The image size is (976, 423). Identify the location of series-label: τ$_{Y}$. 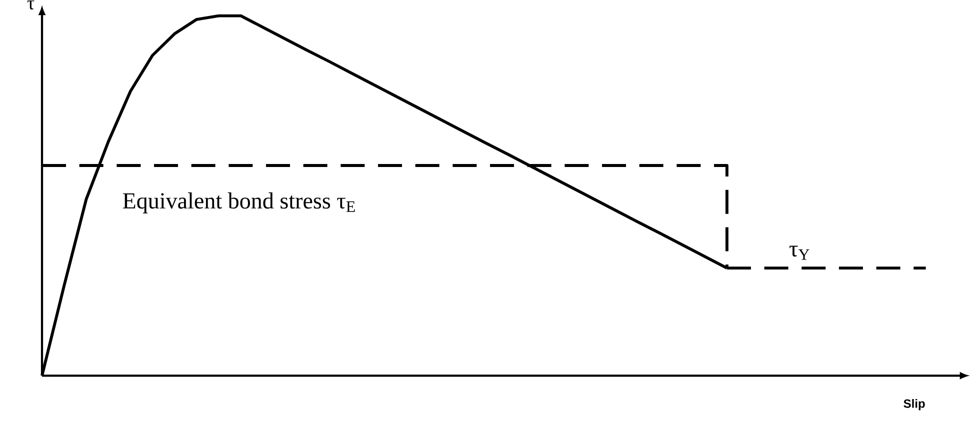
(799, 253).